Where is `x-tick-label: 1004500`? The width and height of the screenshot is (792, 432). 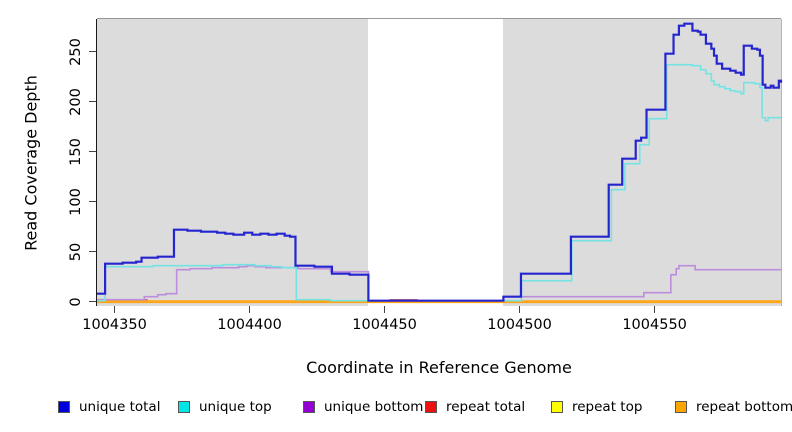
x-tick-label: 1004500 is located at coordinates (519, 325).